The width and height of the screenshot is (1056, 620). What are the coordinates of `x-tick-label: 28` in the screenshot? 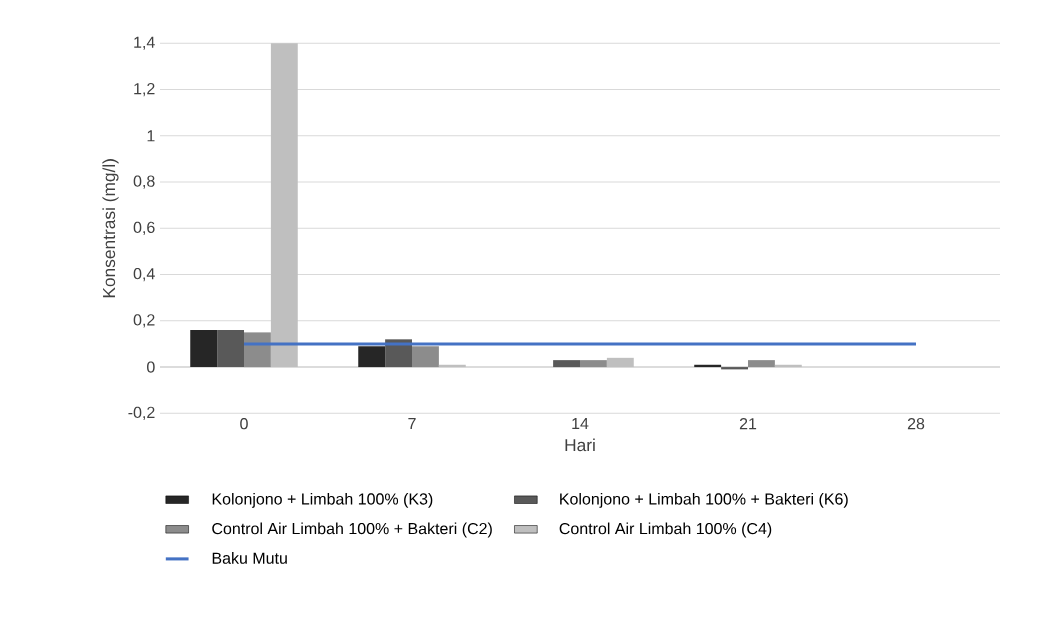 It's located at (916, 424).